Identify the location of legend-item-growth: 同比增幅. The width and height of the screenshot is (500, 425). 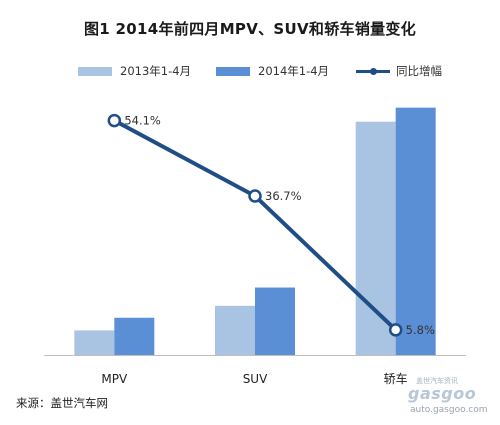
(399, 71).